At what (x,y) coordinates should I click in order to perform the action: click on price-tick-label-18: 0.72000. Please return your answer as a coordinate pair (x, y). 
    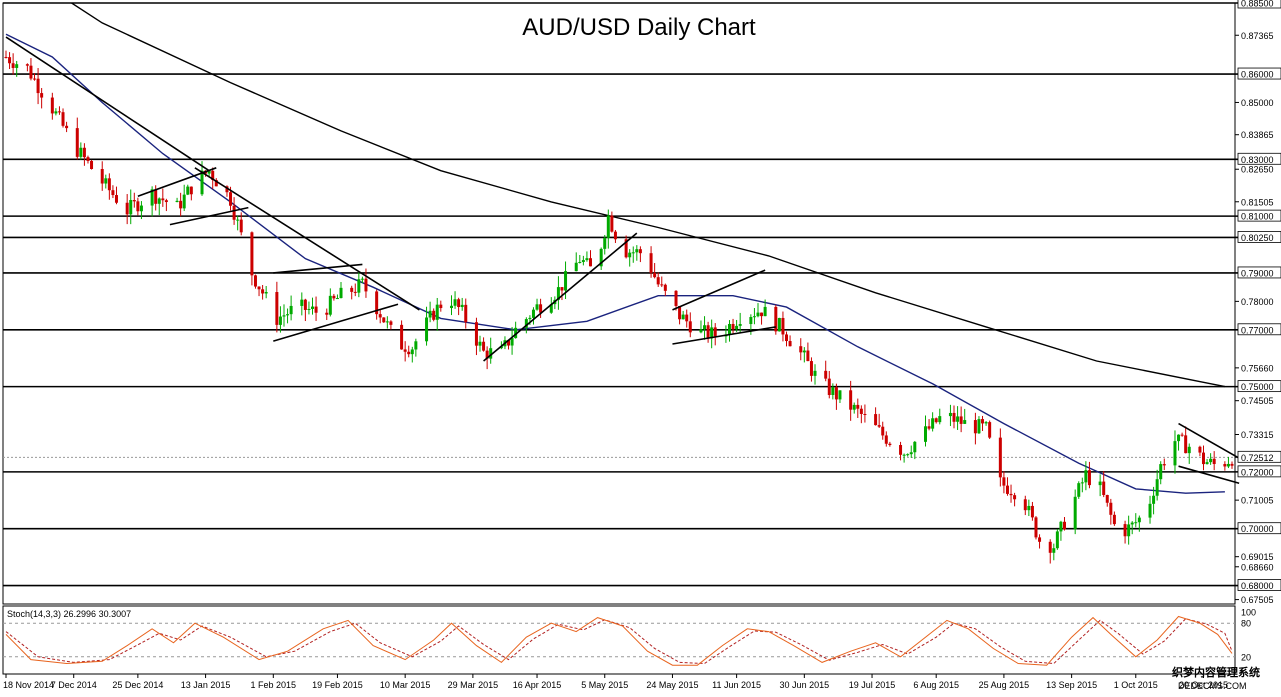
    Looking at the image, I should click on (1257, 472).